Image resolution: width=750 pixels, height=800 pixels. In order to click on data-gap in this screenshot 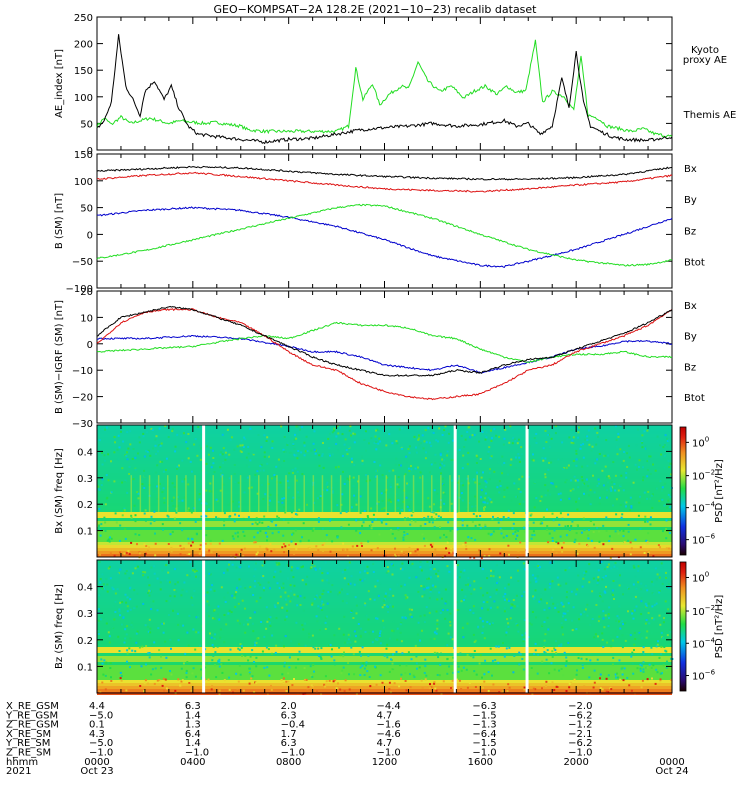, I will do `click(455, 491)`.